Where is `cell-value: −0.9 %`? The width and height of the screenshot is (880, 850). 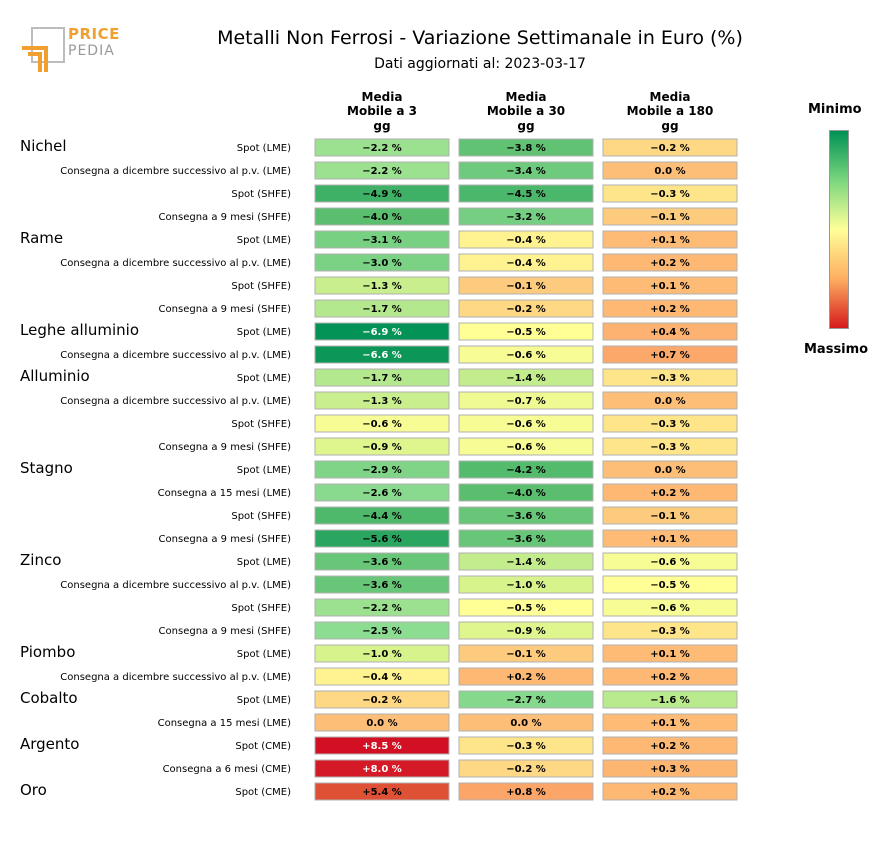
cell-value: −0.9 % is located at coordinates (526, 631).